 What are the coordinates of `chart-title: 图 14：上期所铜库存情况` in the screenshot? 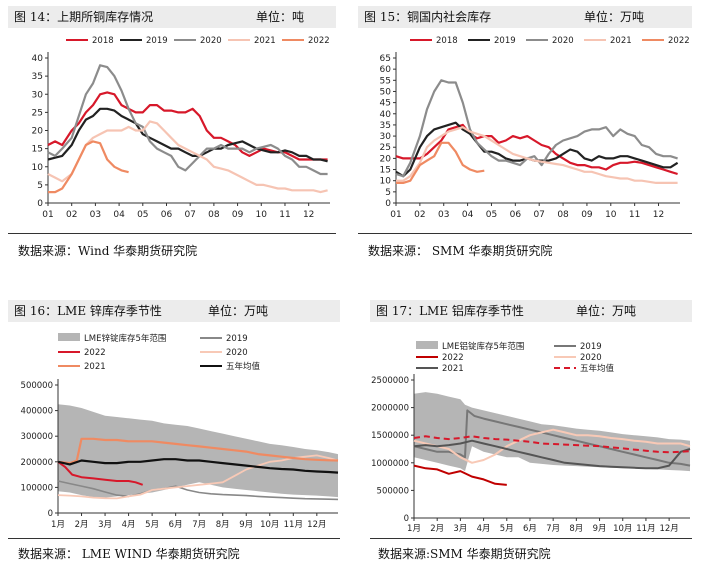 It's located at (84, 17).